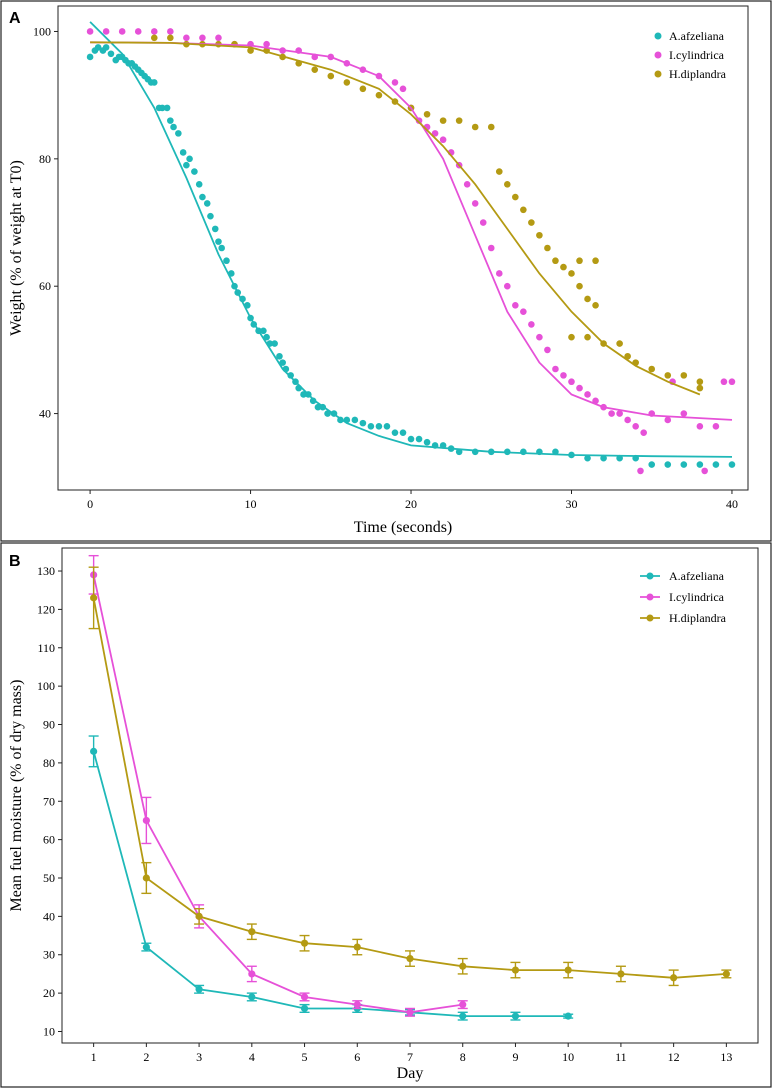 The height and width of the screenshot is (1088, 772). What do you see at coordinates (658, 36) in the screenshot?
I see `legend-marker-a-afzeliana` at bounding box center [658, 36].